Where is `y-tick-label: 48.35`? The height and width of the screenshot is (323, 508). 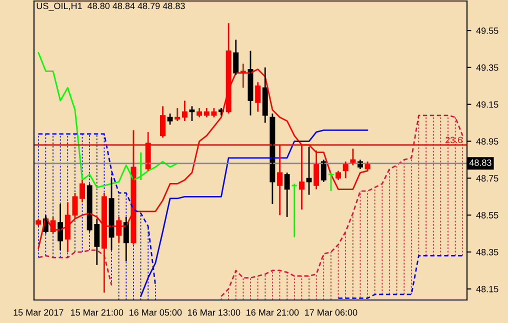
y-tick-label: 48.35 is located at coordinates (487, 252).